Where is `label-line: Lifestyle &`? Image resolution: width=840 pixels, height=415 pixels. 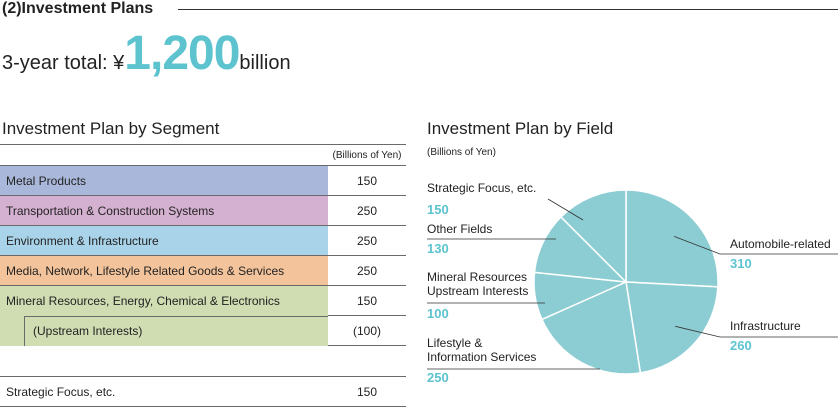 label-line: Lifestyle & is located at coordinates (455, 343).